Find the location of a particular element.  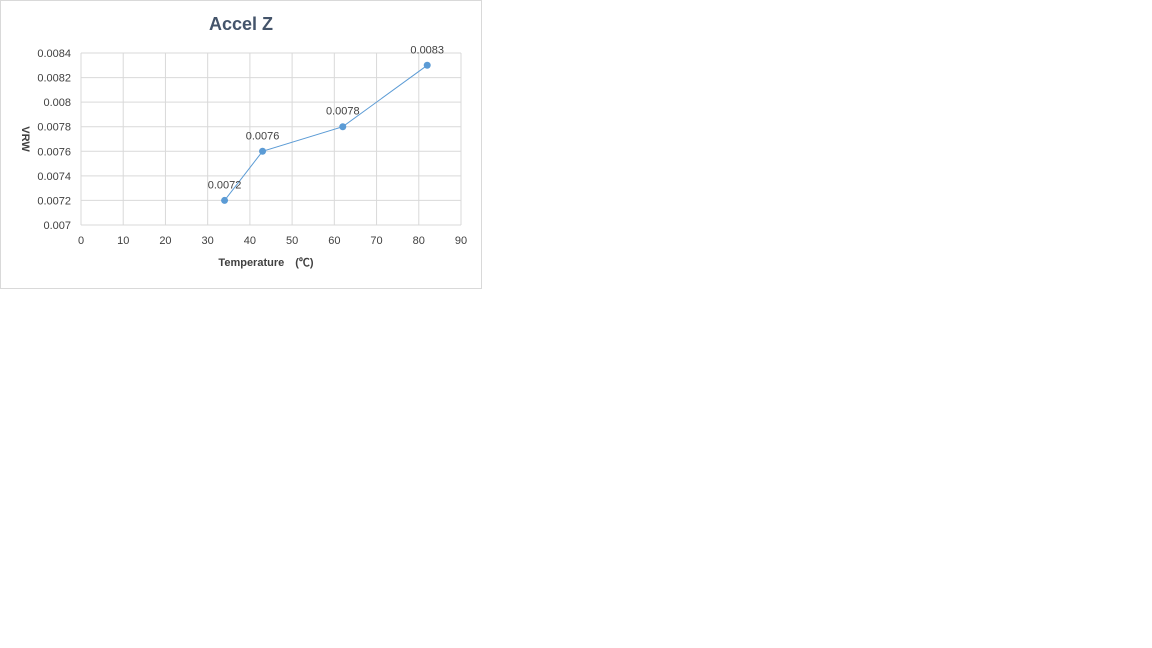

data-label: 0.0072 is located at coordinates (225, 185).